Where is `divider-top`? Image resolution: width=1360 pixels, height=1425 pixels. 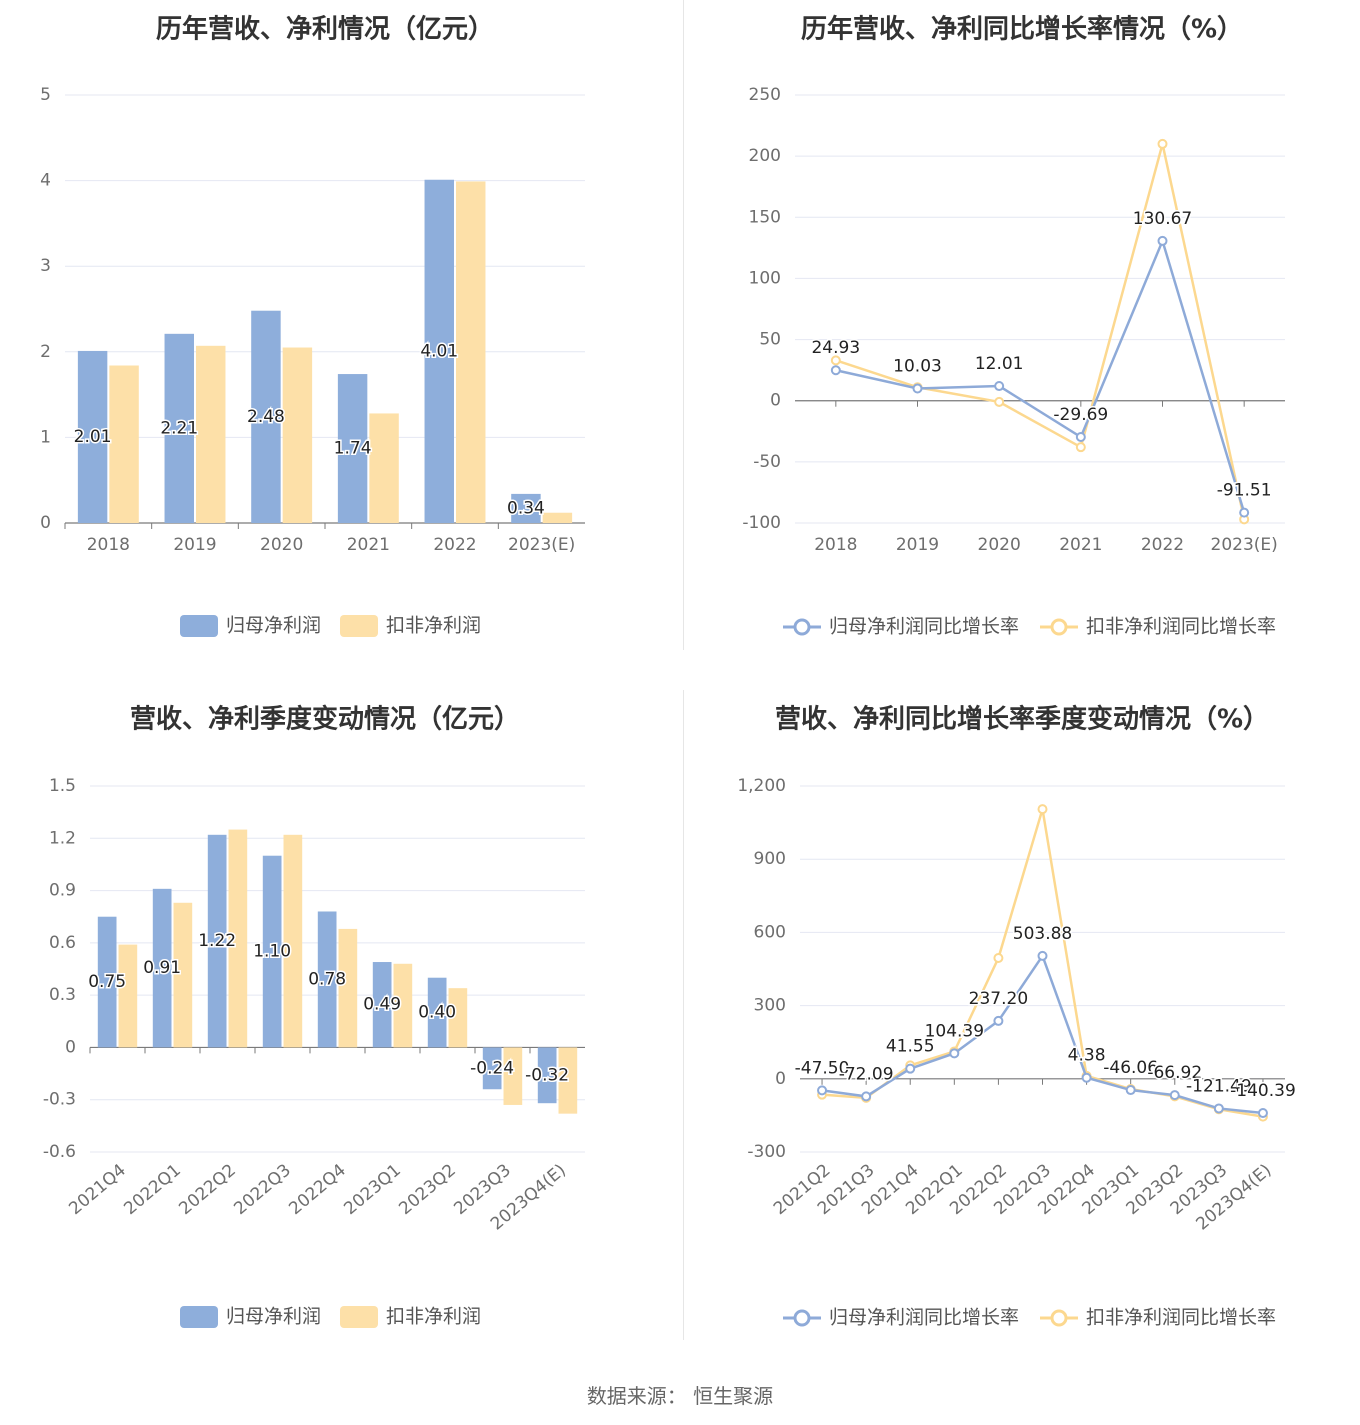 divider-top is located at coordinates (683, 325).